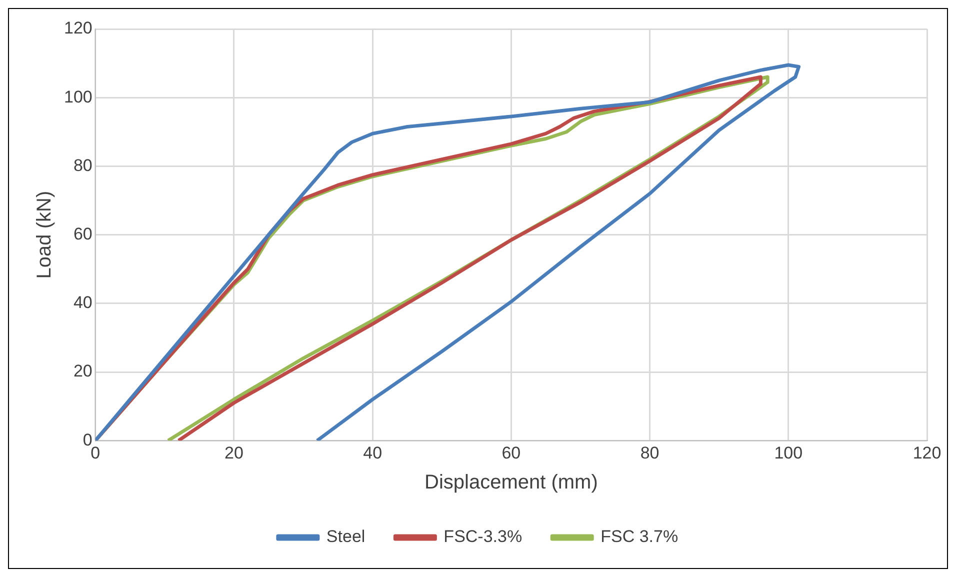 The image size is (960, 581). What do you see at coordinates (78, 96) in the screenshot?
I see `y-tick-label: 100` at bounding box center [78, 96].